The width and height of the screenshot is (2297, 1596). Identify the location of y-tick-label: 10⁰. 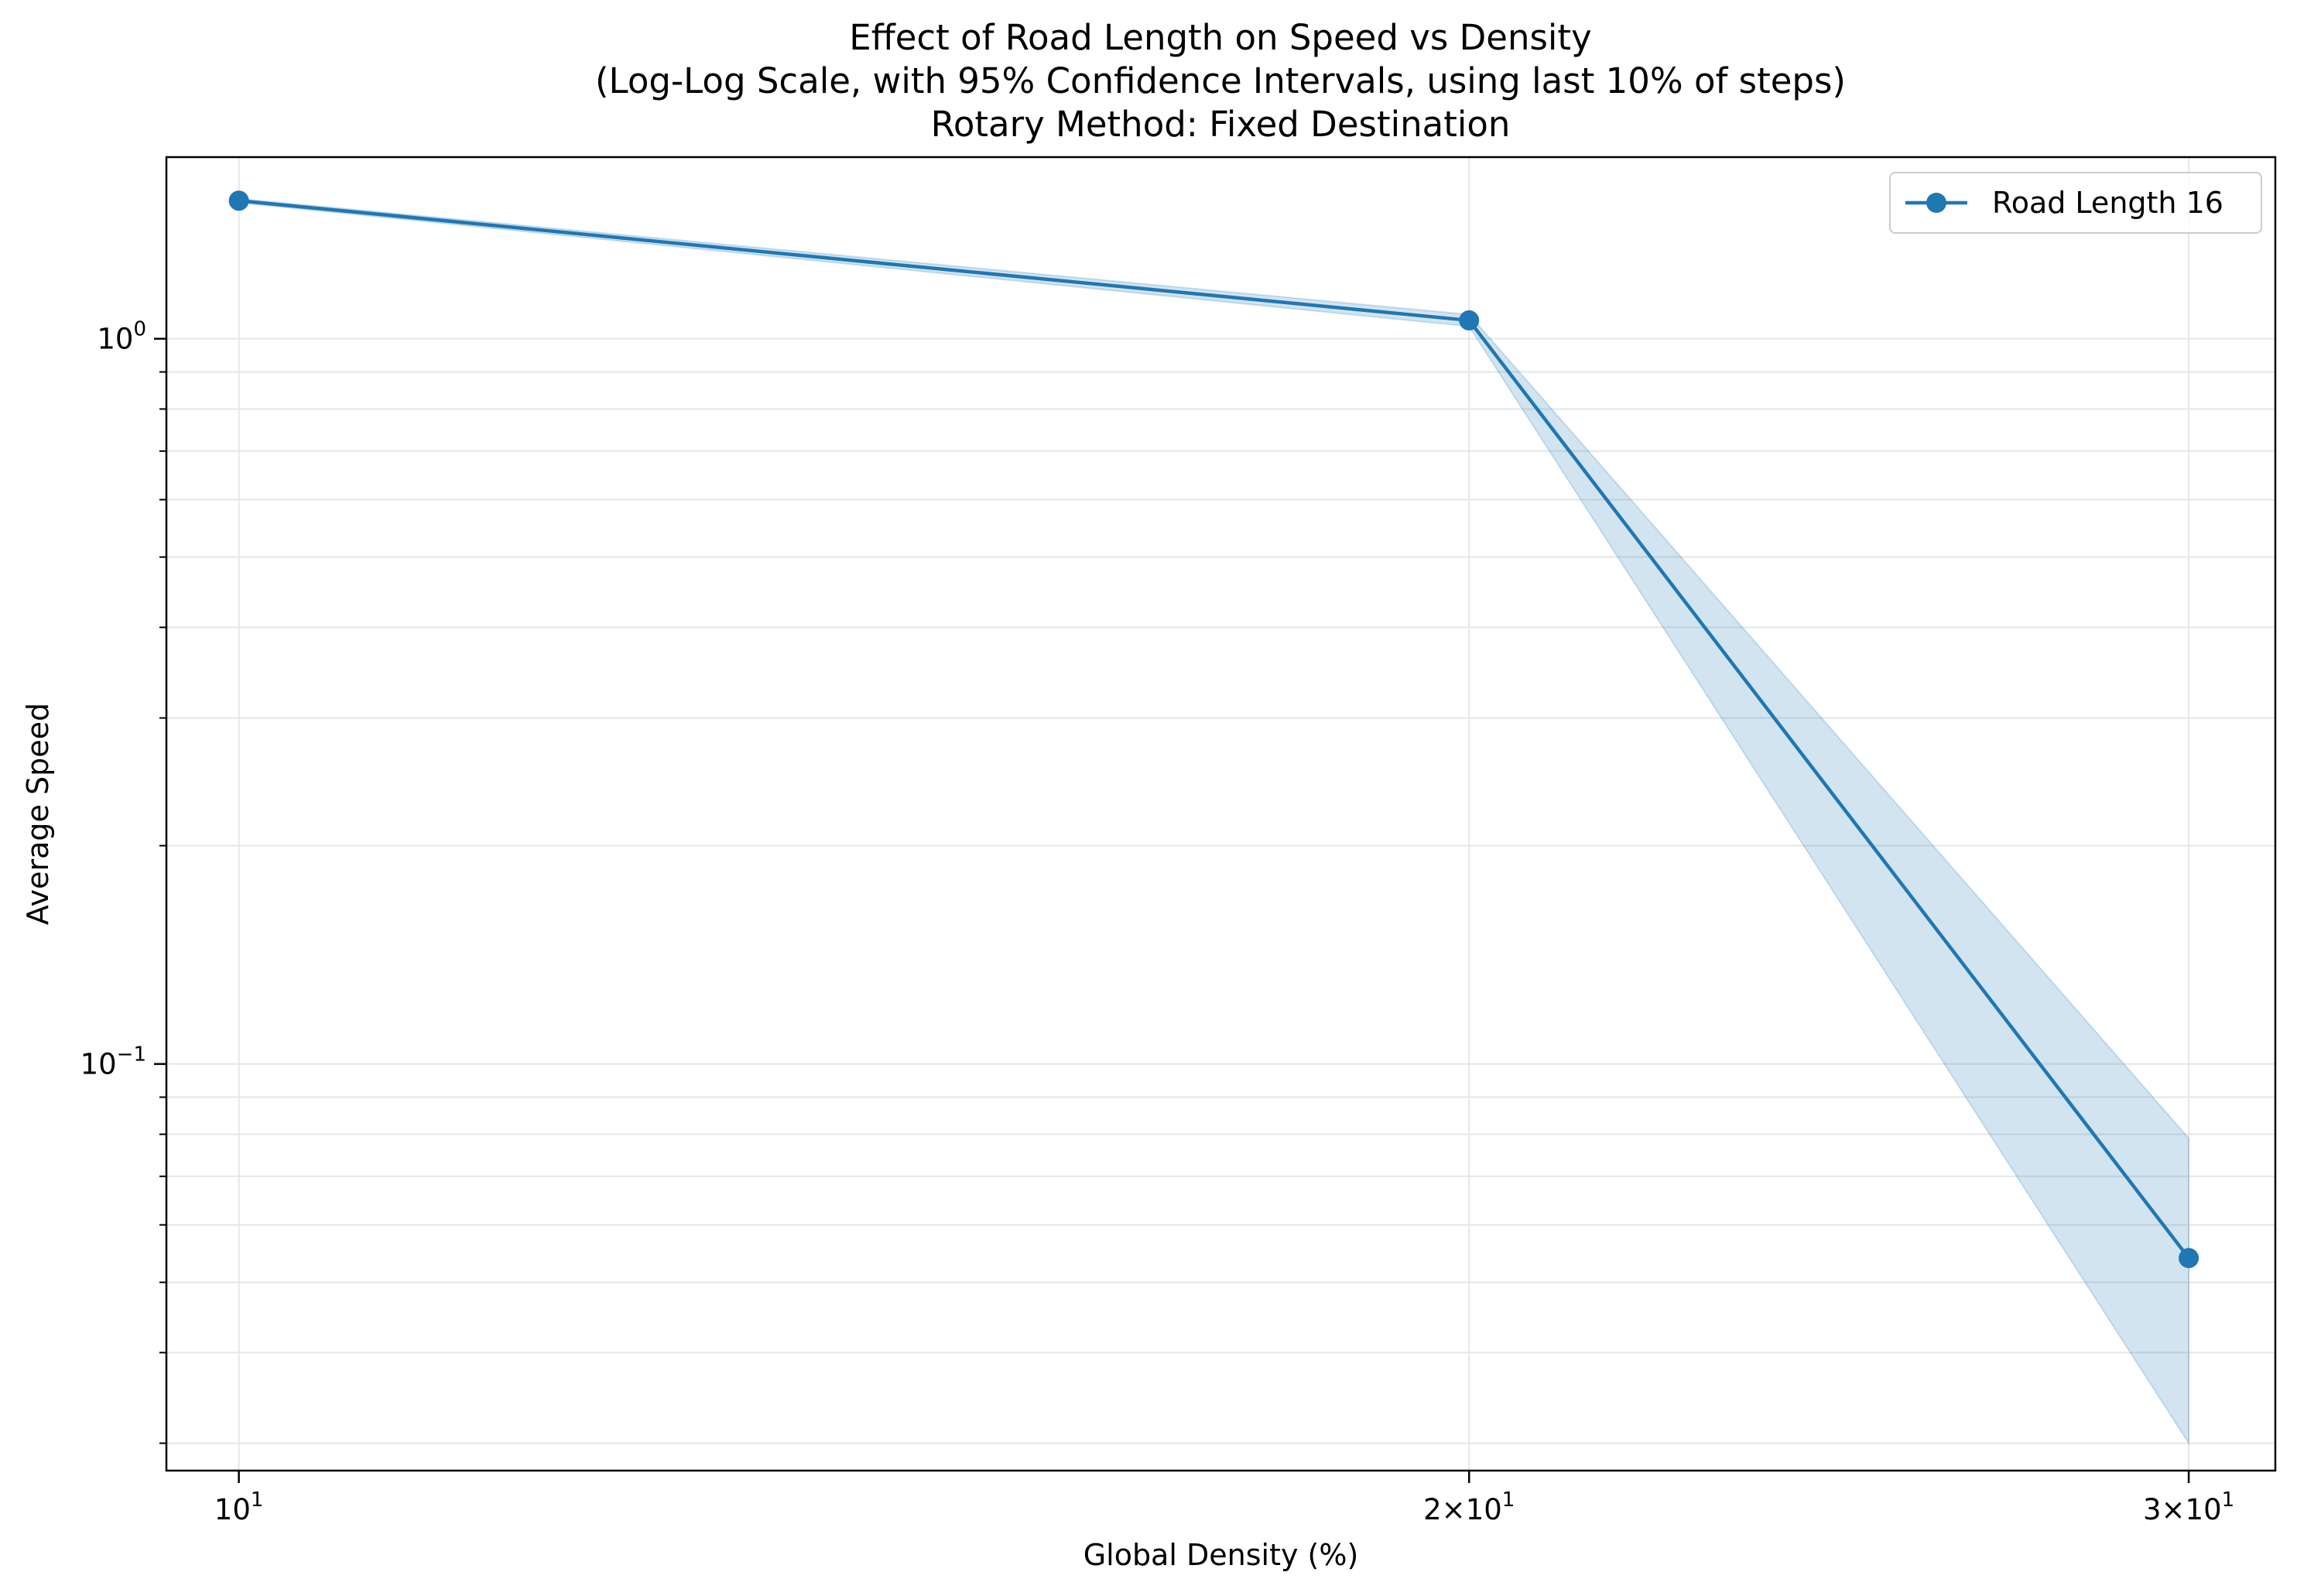
(122, 337).